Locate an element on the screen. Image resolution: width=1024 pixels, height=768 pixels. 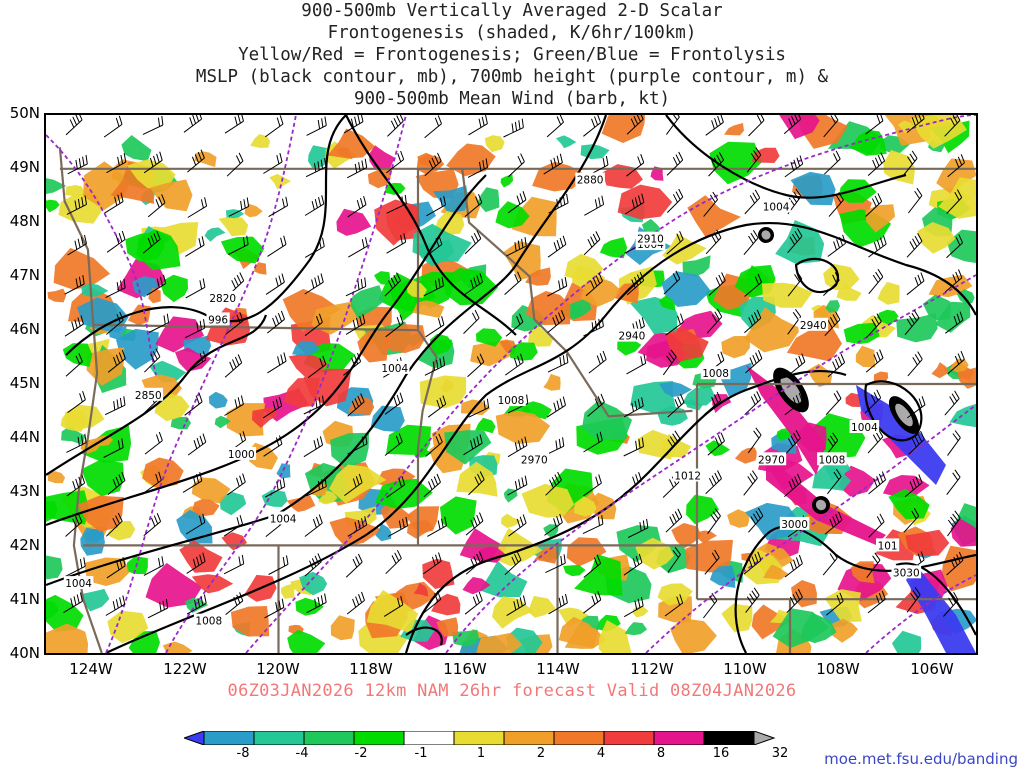
title-line-1: 900-500mb Vertically Averaged 2-D Scalar is located at coordinates (512, 11).